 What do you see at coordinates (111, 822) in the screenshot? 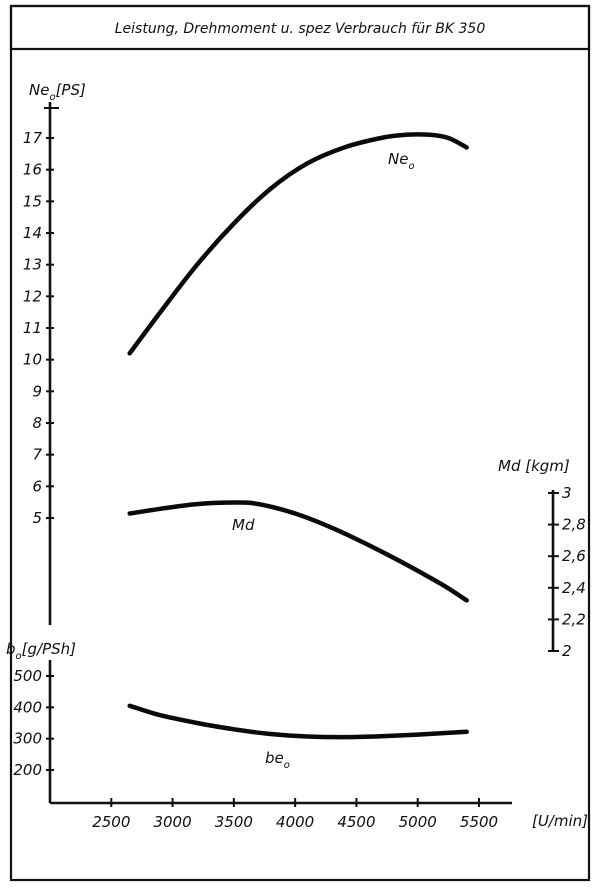
I see `x-tick-label: 2500` at bounding box center [111, 822].